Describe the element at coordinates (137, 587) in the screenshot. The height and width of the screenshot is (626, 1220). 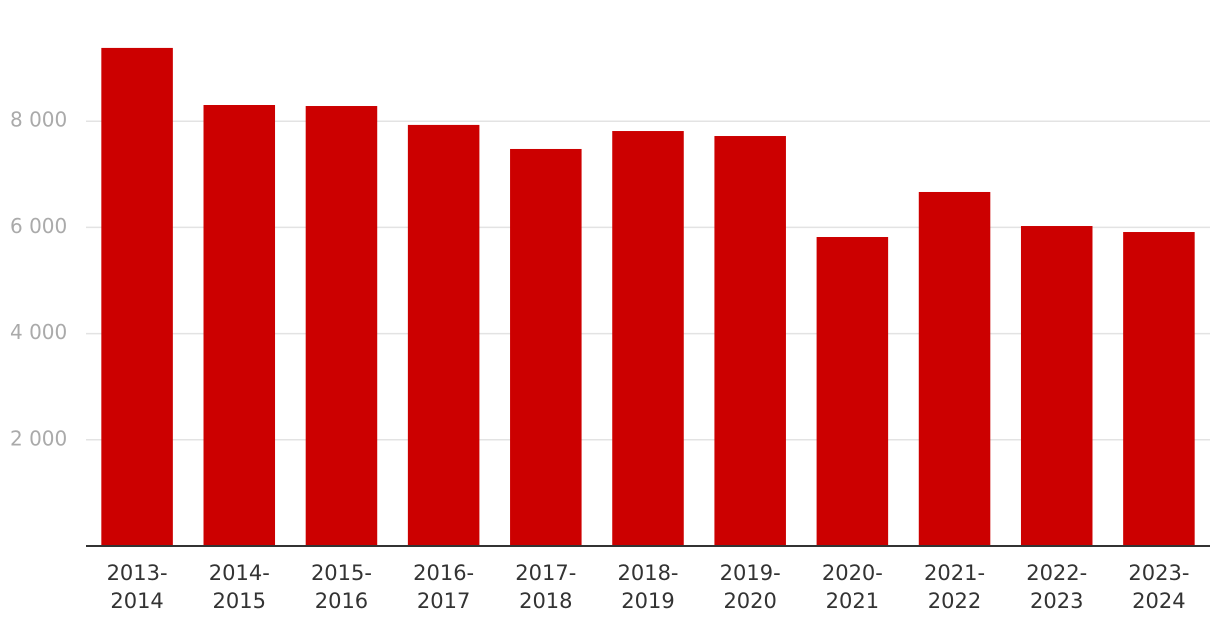
I see `x-tick-label: 2013-2014` at that location.